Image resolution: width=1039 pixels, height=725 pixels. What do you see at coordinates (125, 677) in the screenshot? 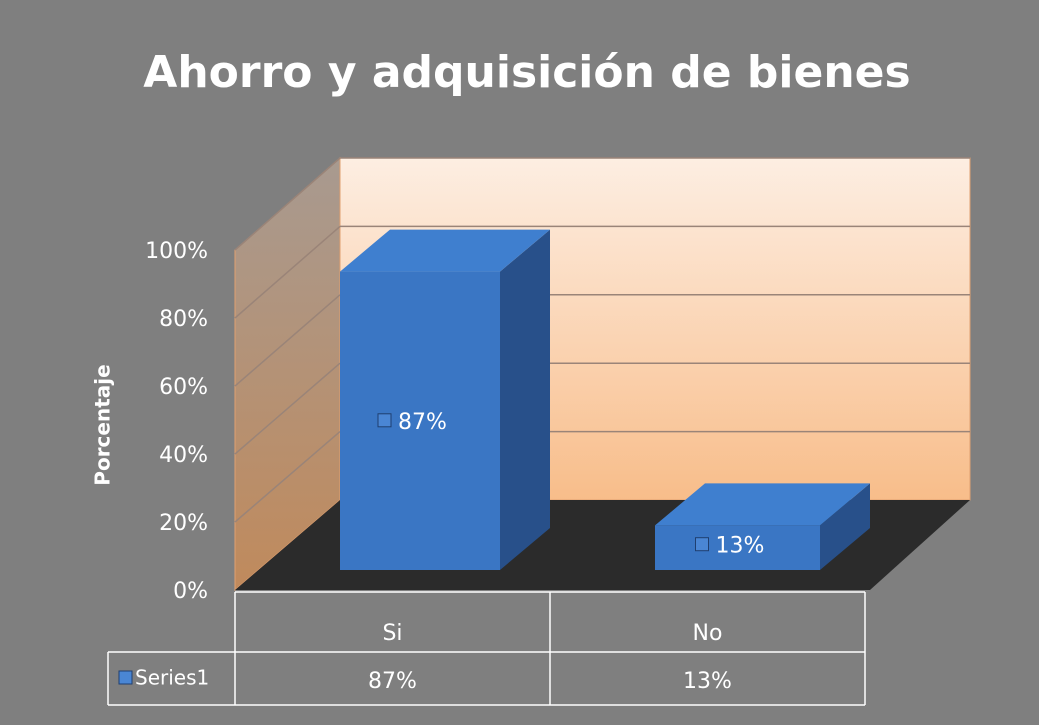
I see `legend-marker` at bounding box center [125, 677].